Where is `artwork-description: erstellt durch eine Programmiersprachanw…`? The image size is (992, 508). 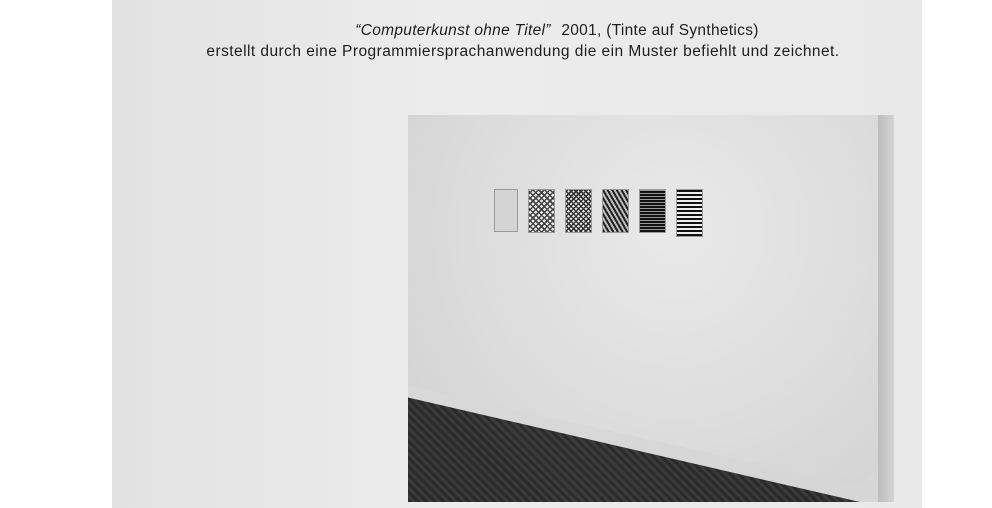 artwork-description: erstellt durch eine Programmiersprachanw… is located at coordinates (517, 51).